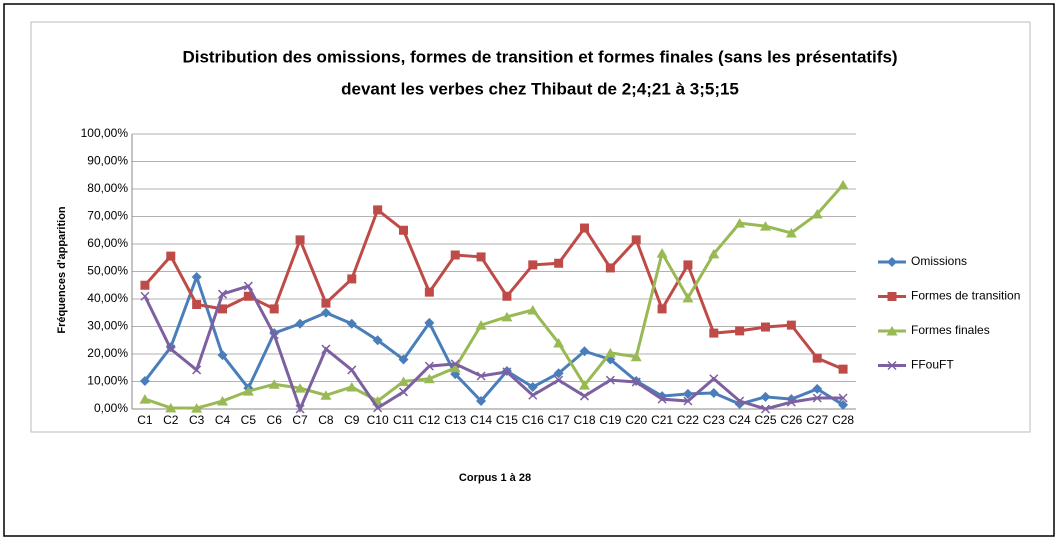  Describe the element at coordinates (275, 420) in the screenshot. I see `x-tick-label: C6` at that location.